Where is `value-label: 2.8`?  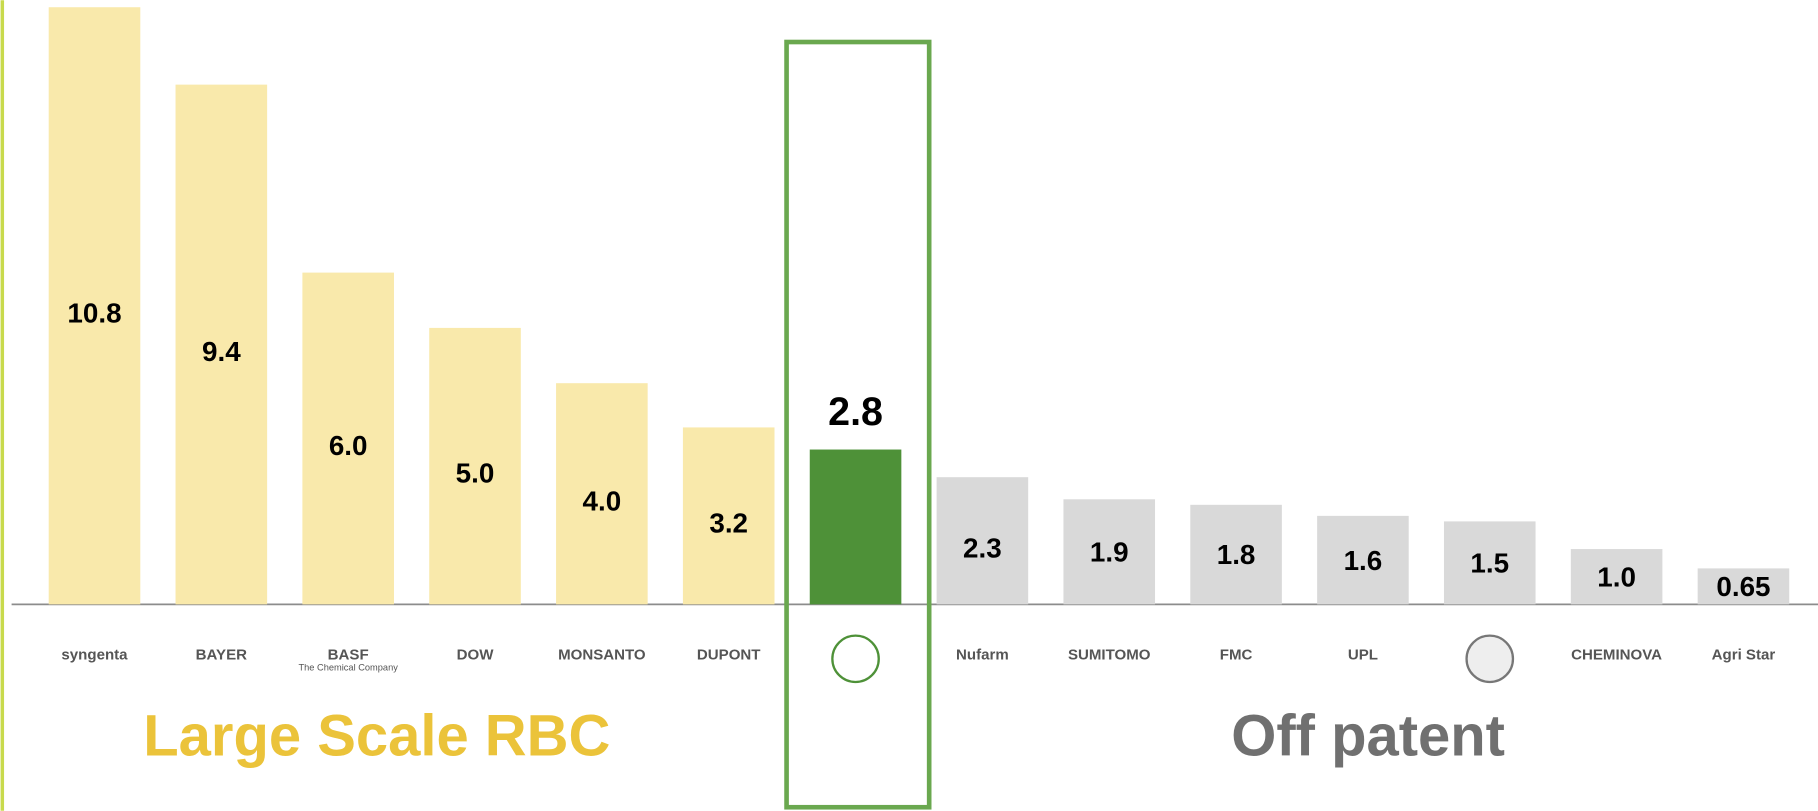
value-label: 2.8 is located at coordinates (855, 412).